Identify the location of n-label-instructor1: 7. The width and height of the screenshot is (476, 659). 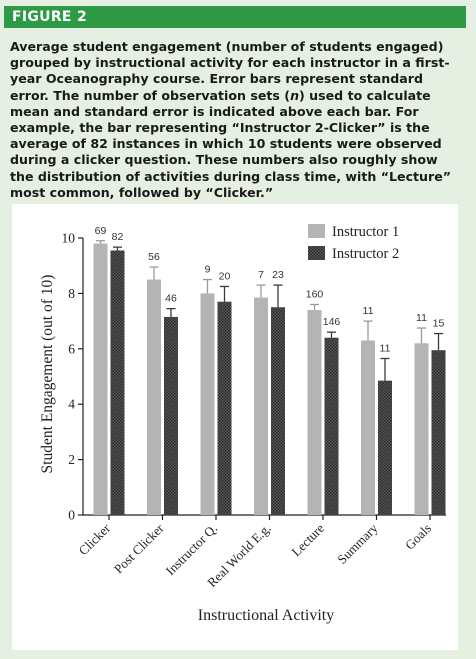
(261, 275).